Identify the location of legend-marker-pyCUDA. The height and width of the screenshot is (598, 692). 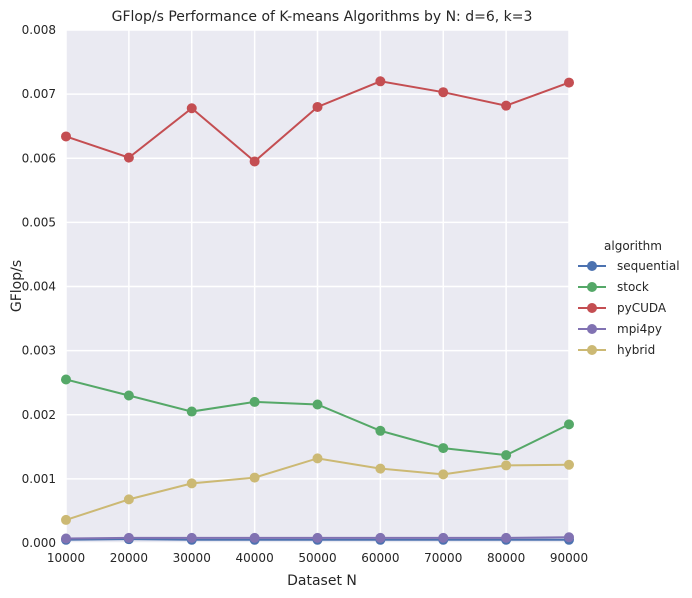
(592, 308).